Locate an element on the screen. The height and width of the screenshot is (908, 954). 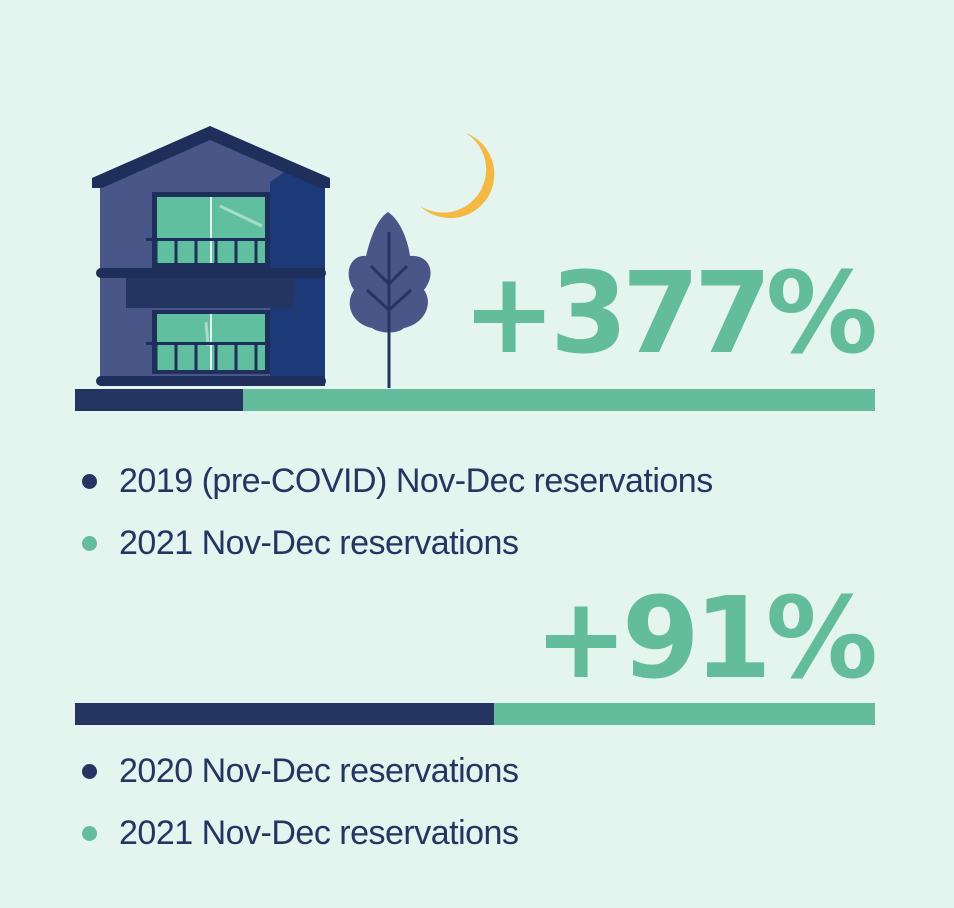
chart2-legend-item-base: 2020 Nov-Dec reservations is located at coordinates (300, 771).